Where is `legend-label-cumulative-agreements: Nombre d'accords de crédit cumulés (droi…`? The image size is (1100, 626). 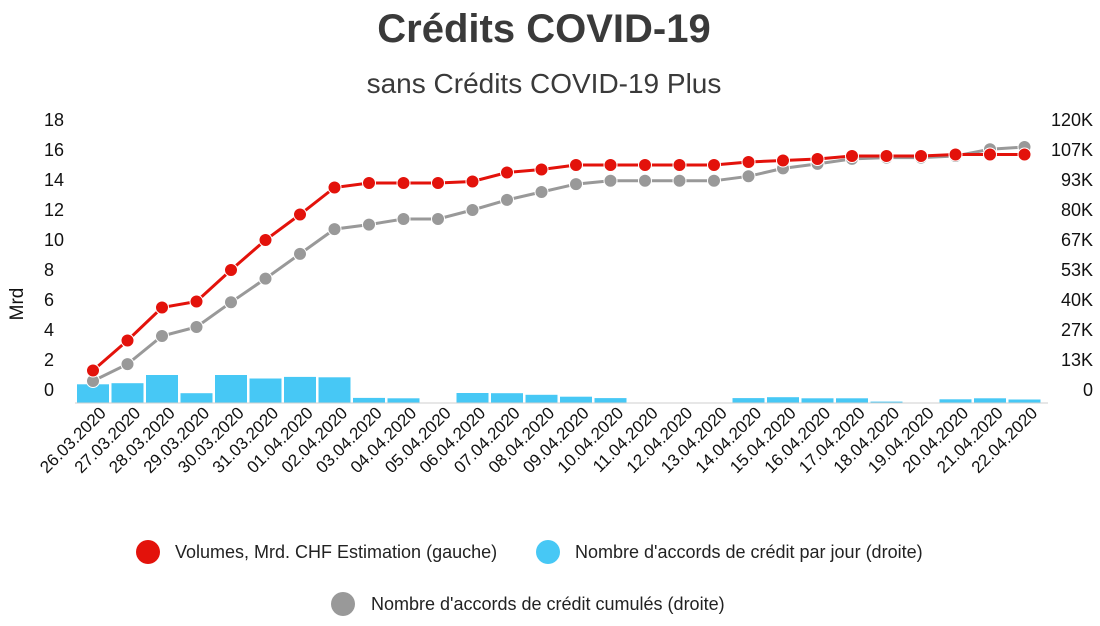
legend-label-cumulative-agreements: Nombre d'accords de crédit cumulés (droi… is located at coordinates (548, 604).